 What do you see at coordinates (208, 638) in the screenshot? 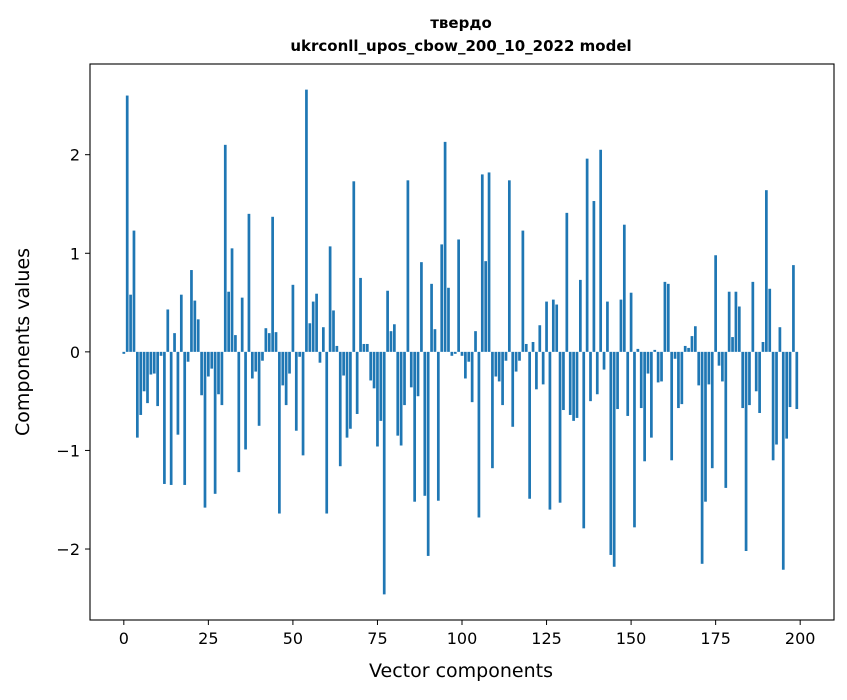
I see `x-tick-label: 25` at bounding box center [208, 638].